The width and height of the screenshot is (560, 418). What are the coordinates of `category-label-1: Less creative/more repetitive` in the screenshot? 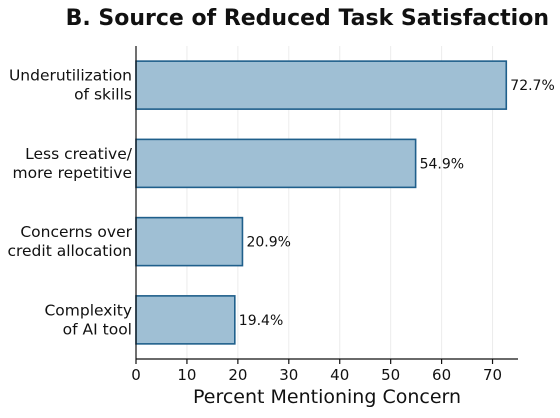 It's located at (73, 163).